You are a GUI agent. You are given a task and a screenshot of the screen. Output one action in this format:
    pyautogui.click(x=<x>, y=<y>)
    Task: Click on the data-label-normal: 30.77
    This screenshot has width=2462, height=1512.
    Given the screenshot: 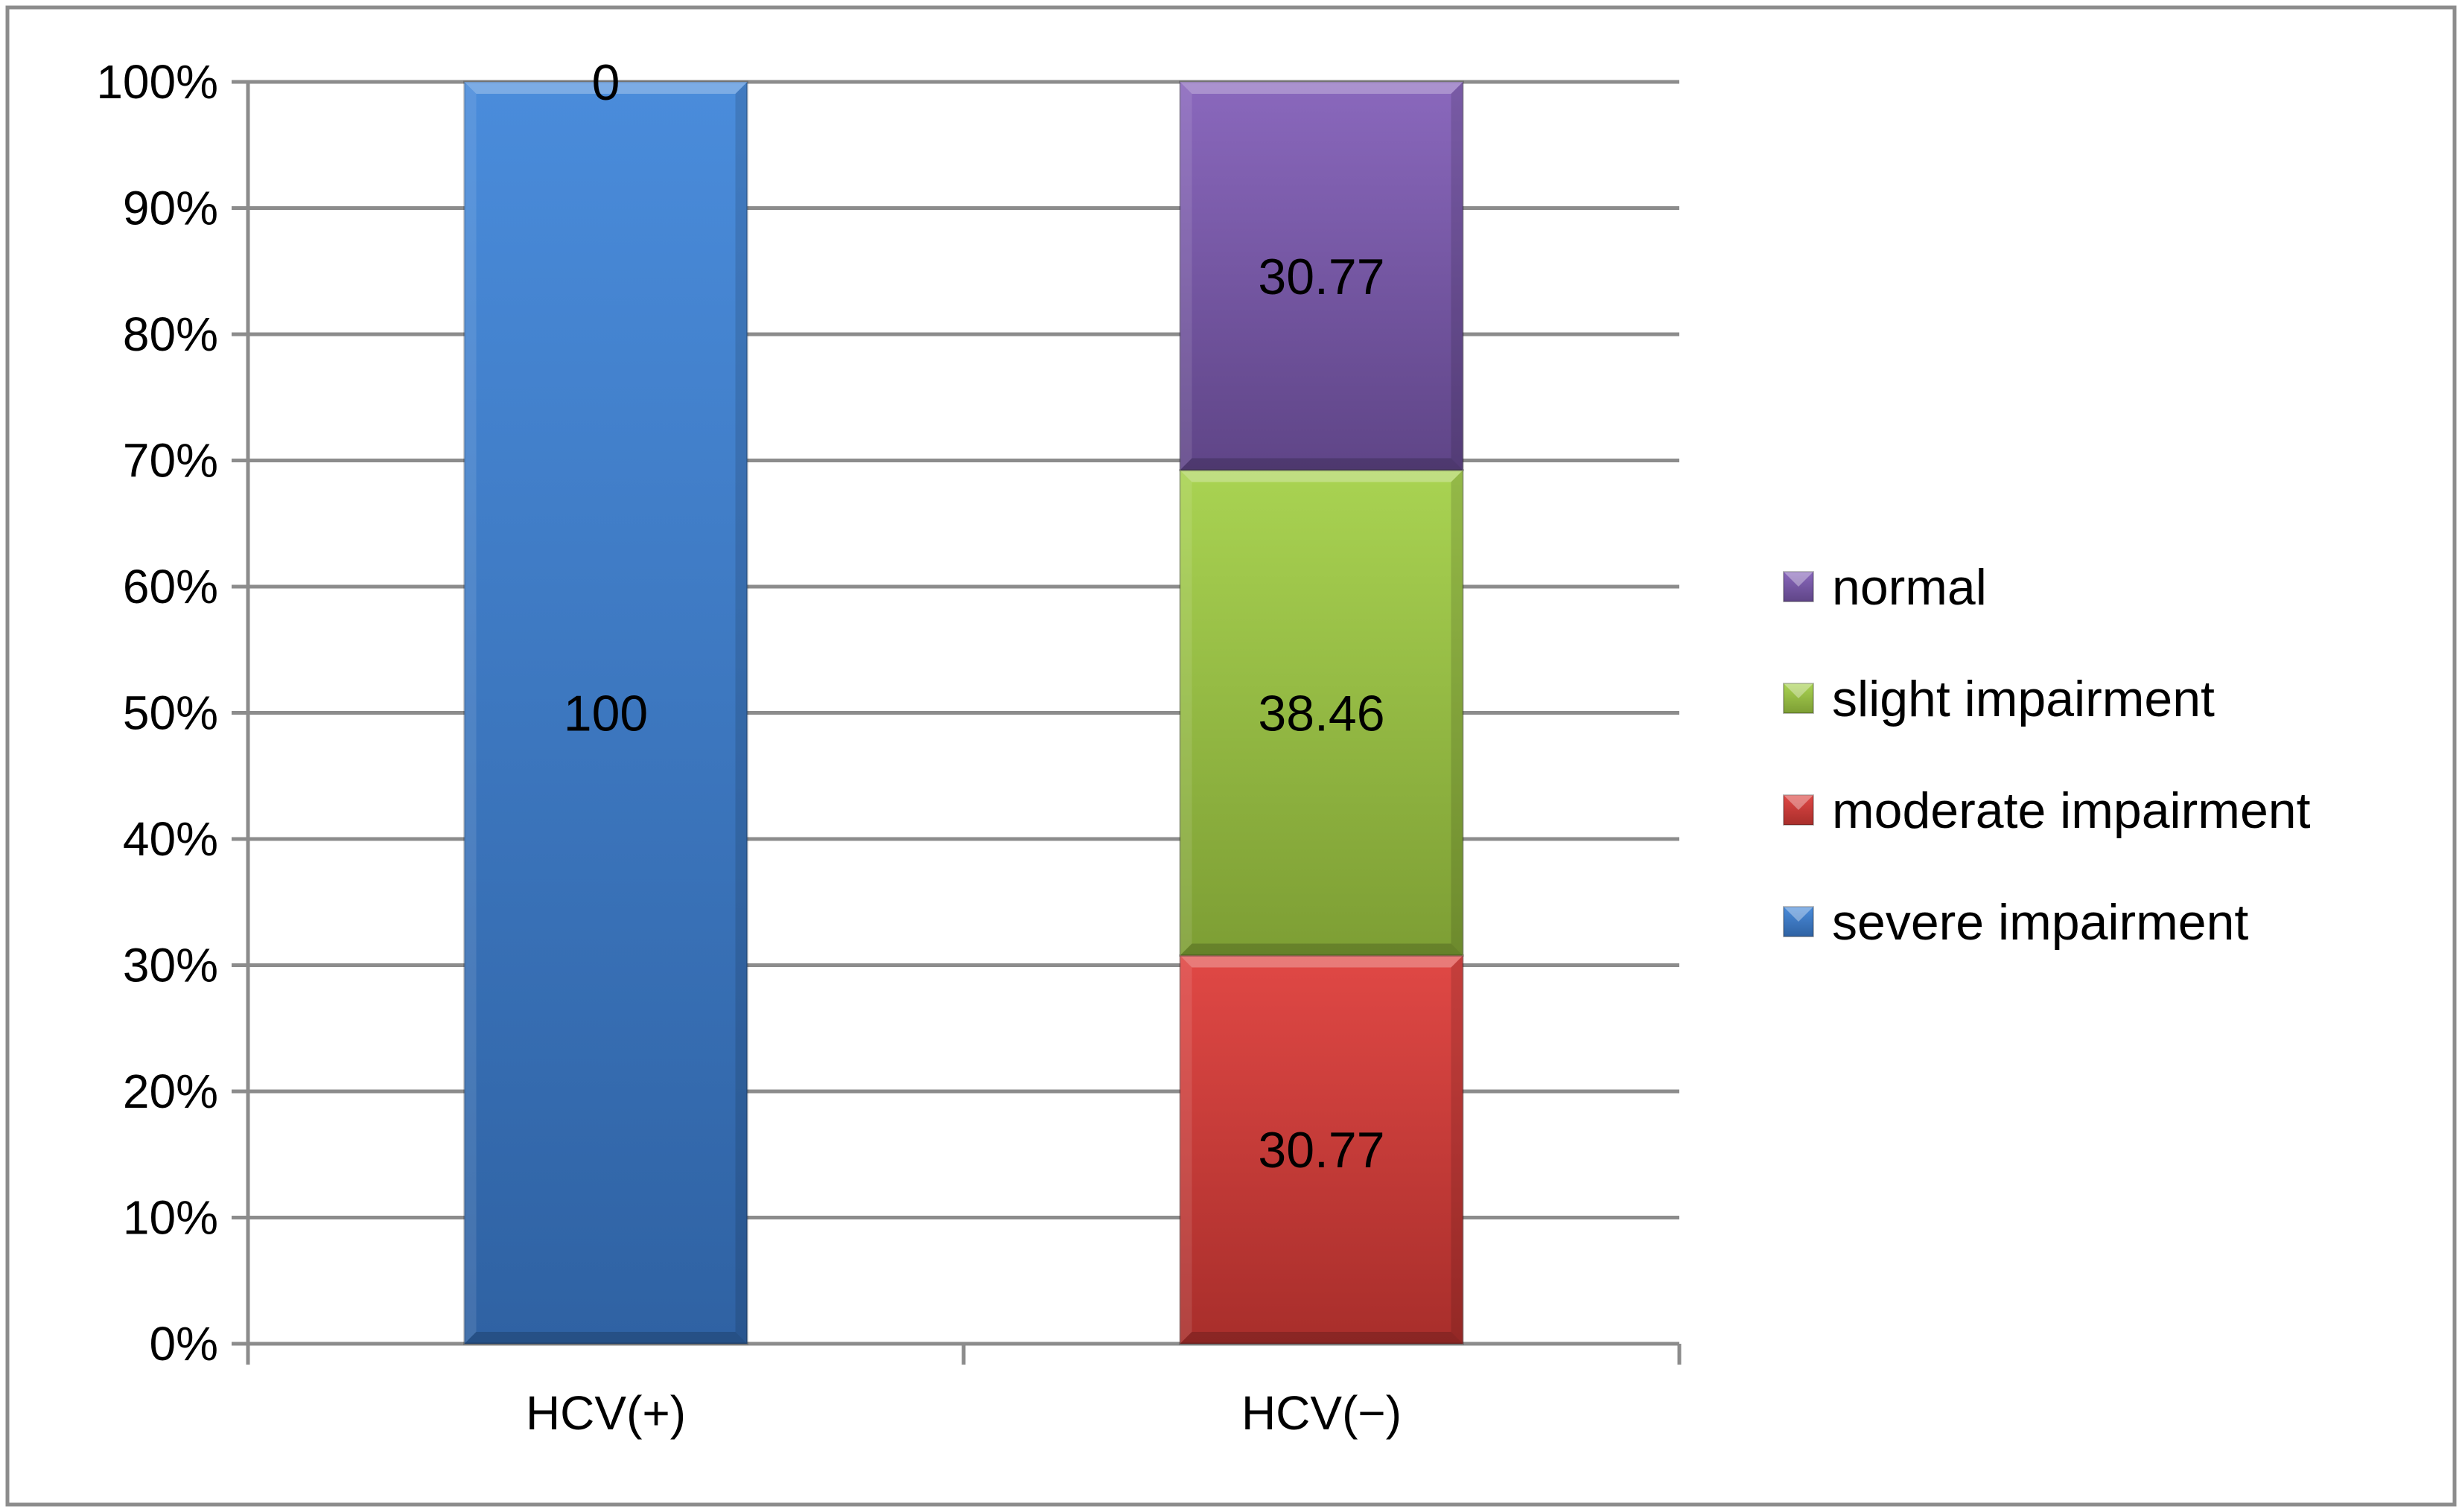 What is the action you would take?
    pyautogui.click(x=1321, y=277)
    